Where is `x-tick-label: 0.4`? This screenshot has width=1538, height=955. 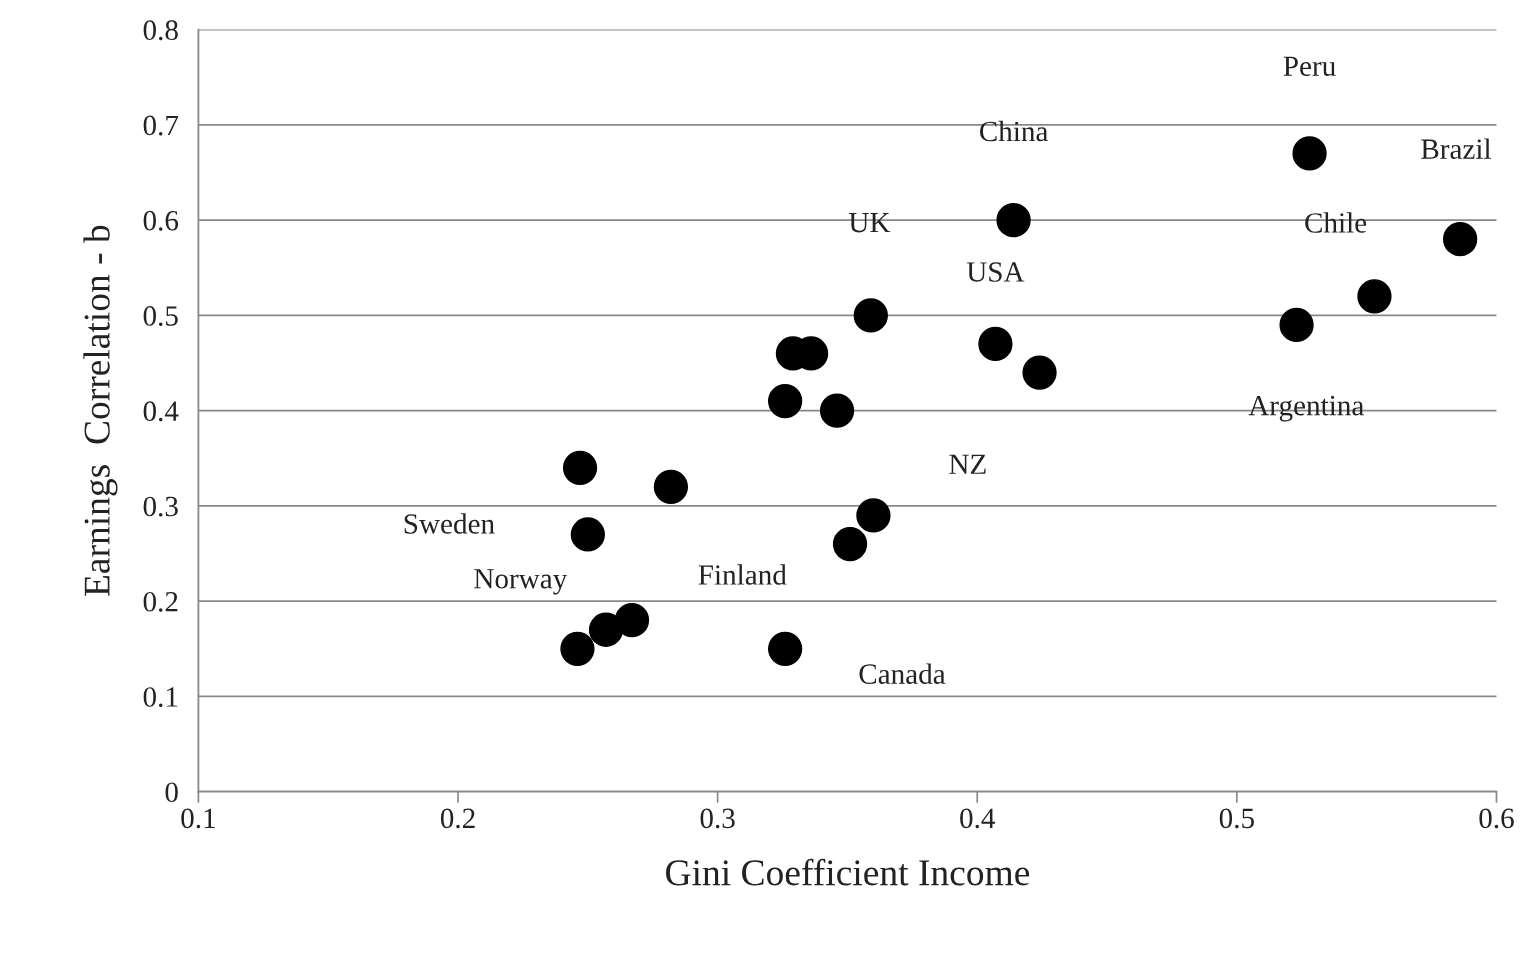
x-tick-label: 0.4 is located at coordinates (978, 818).